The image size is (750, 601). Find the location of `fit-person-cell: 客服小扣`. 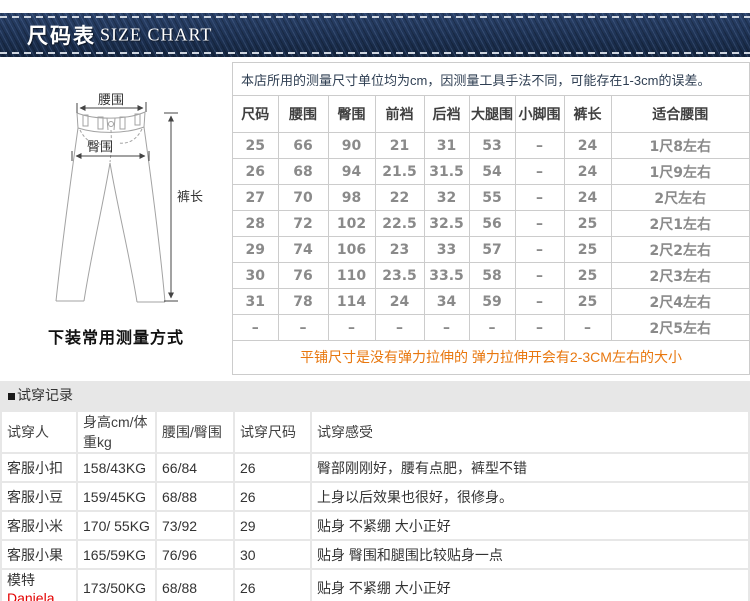

fit-person-cell: 客服小扣 is located at coordinates (39, 467).